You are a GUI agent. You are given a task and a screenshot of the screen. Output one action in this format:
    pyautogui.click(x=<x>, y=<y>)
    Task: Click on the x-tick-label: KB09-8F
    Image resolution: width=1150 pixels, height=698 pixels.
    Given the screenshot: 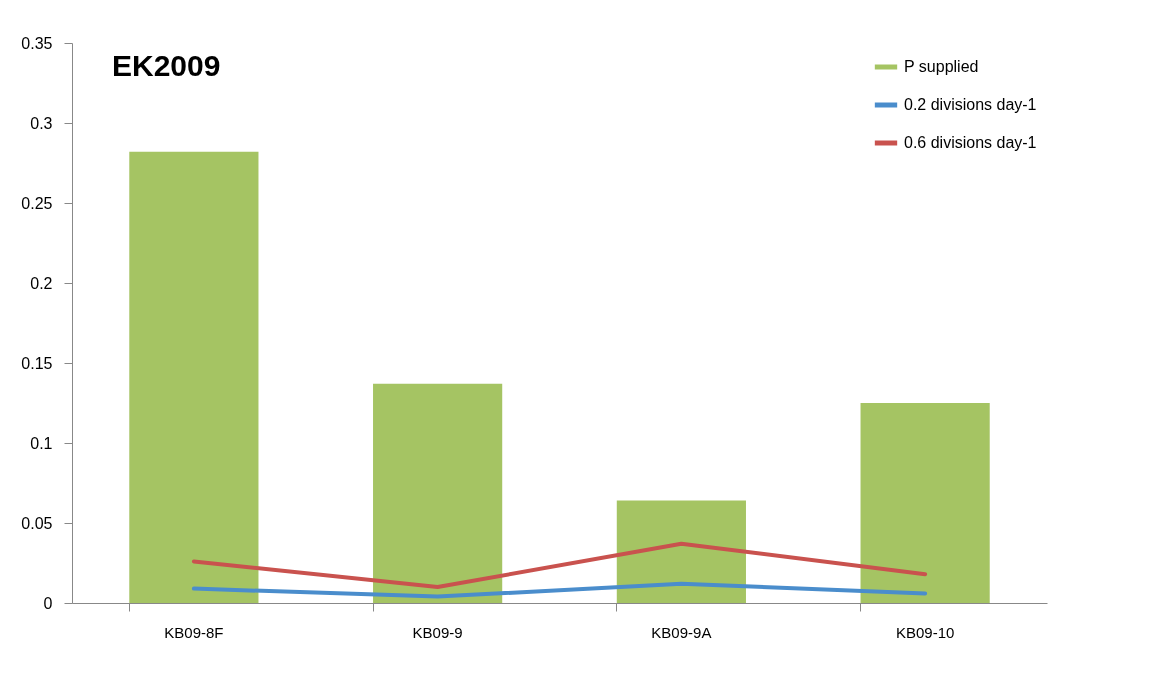 What is the action you would take?
    pyautogui.click(x=194, y=632)
    